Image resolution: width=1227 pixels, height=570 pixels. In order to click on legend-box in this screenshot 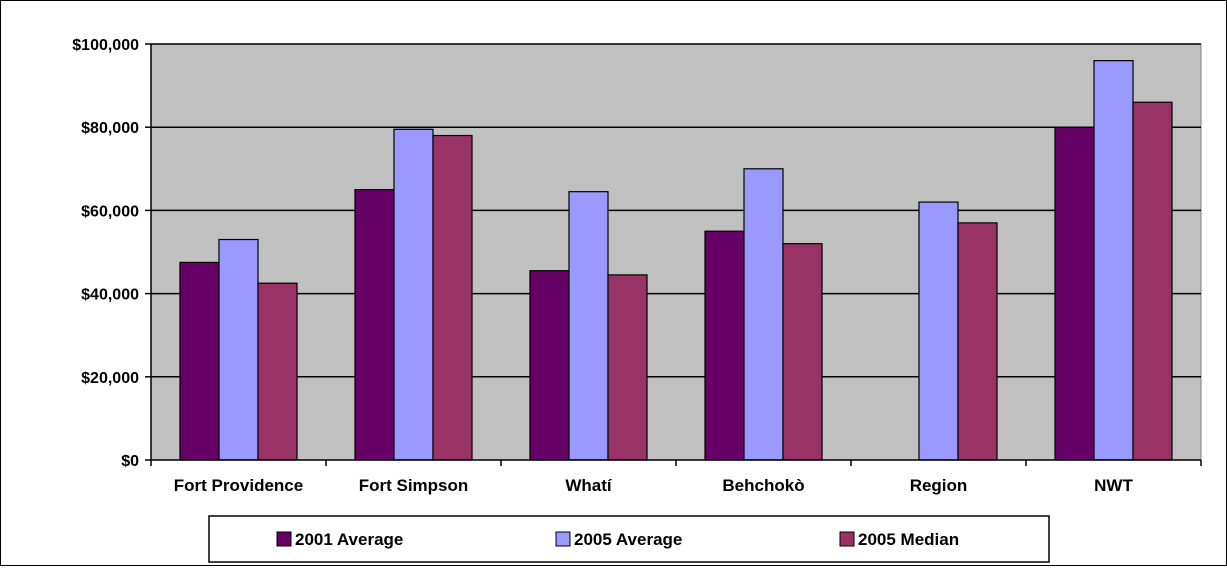, I will do `click(629, 539)`.